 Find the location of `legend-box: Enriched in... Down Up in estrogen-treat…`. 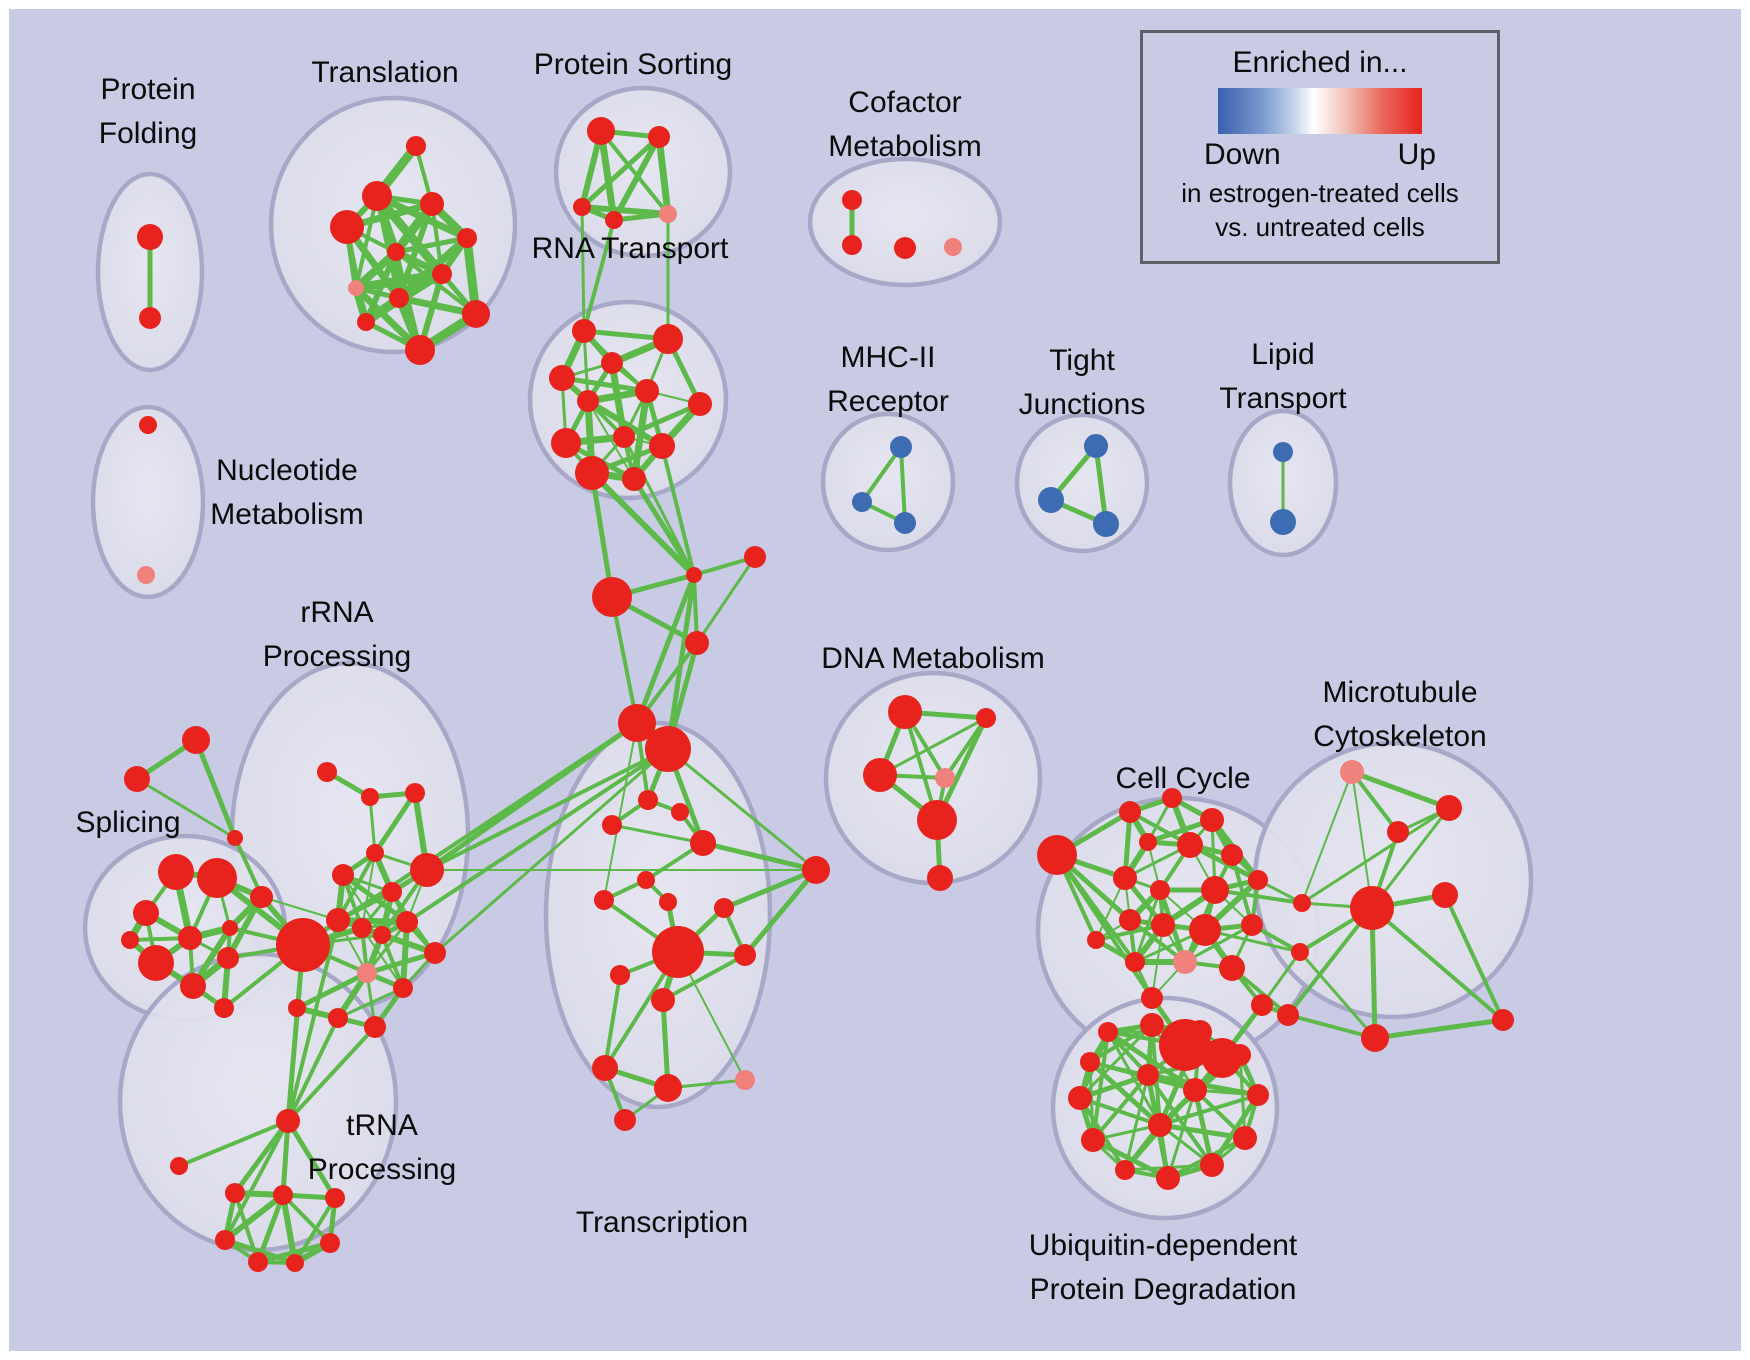

legend-box: Enriched in... Down Up in estrogen-treat… is located at coordinates (1320, 147).